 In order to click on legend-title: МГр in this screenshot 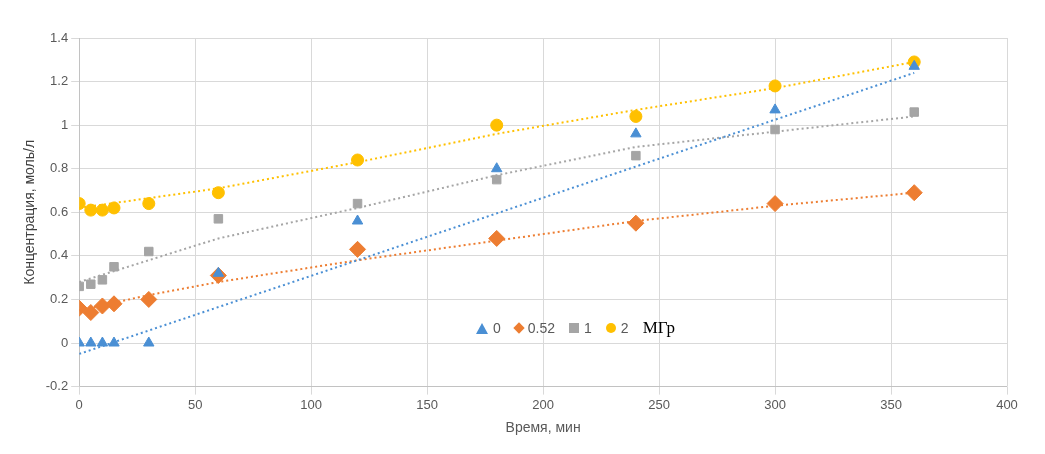, I will do `click(659, 328)`.